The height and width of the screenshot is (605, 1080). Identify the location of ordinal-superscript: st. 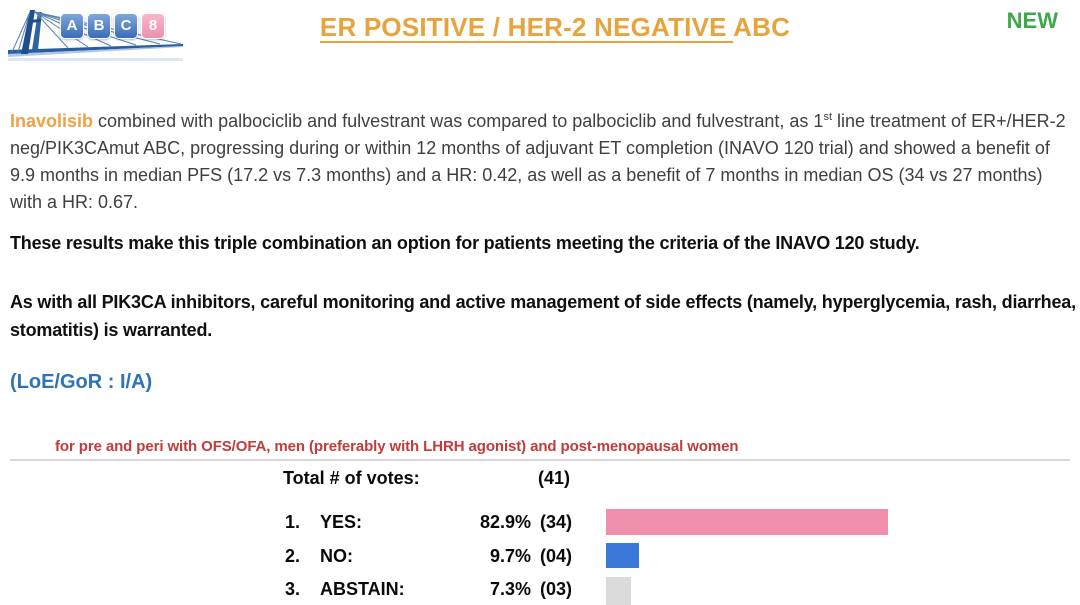
(827, 117).